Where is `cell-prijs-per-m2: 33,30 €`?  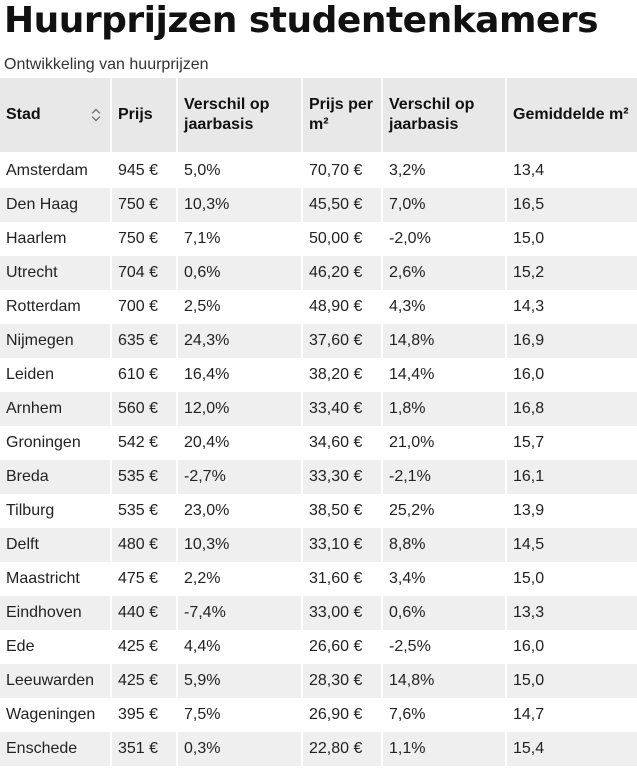
cell-prijs-per-m2: 33,30 € is located at coordinates (343, 477).